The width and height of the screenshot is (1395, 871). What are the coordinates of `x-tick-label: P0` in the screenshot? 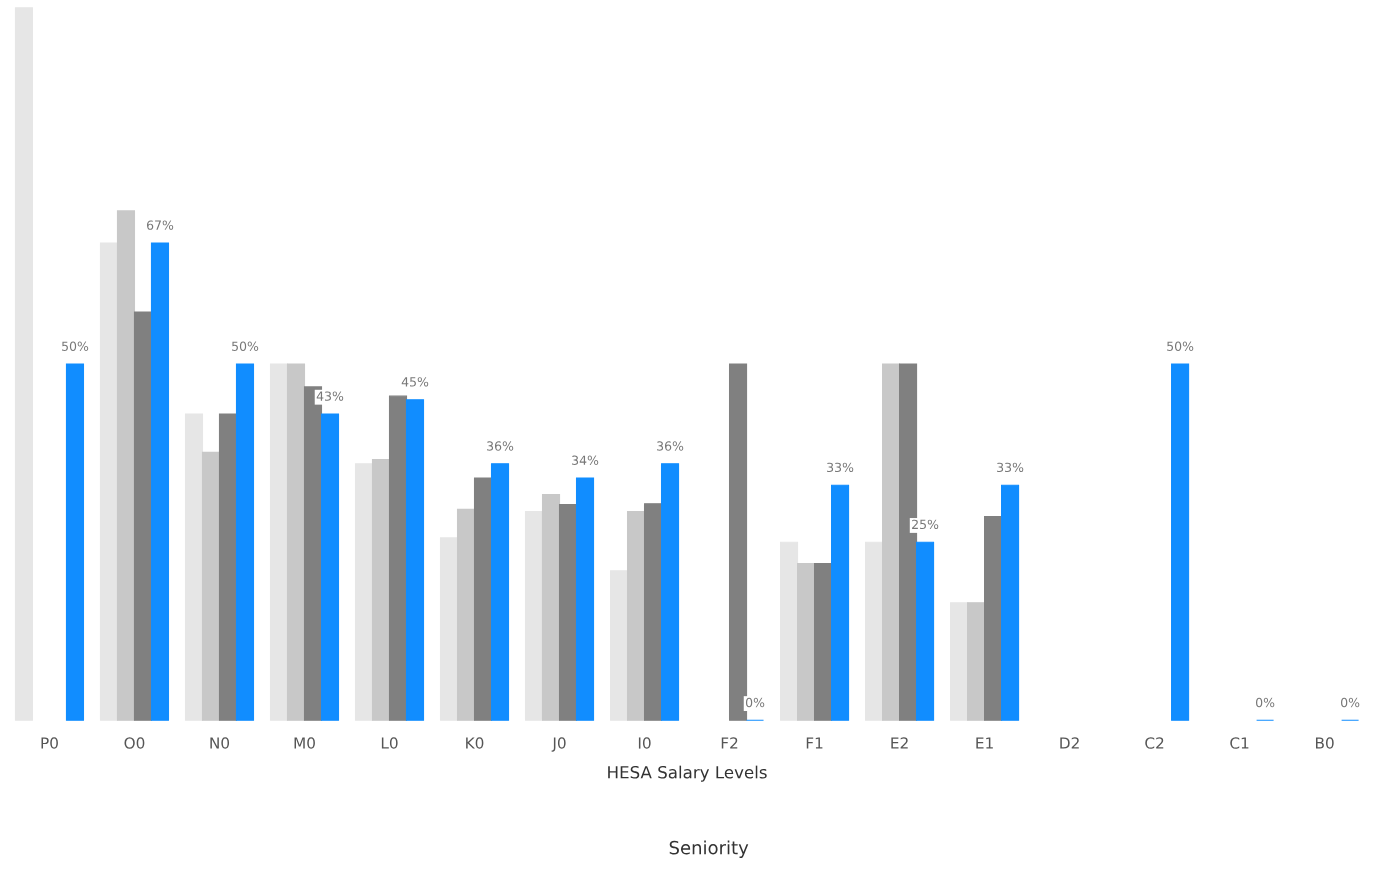 It's located at (49, 743).